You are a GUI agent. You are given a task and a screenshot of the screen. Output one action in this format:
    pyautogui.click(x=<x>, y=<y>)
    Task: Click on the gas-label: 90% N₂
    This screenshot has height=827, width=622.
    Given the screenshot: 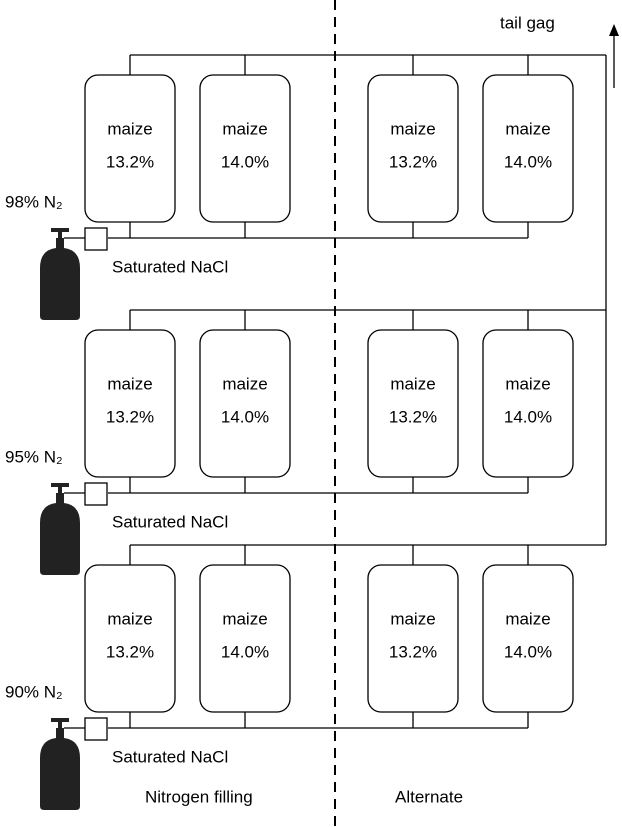 What is the action you would take?
    pyautogui.click(x=34, y=691)
    